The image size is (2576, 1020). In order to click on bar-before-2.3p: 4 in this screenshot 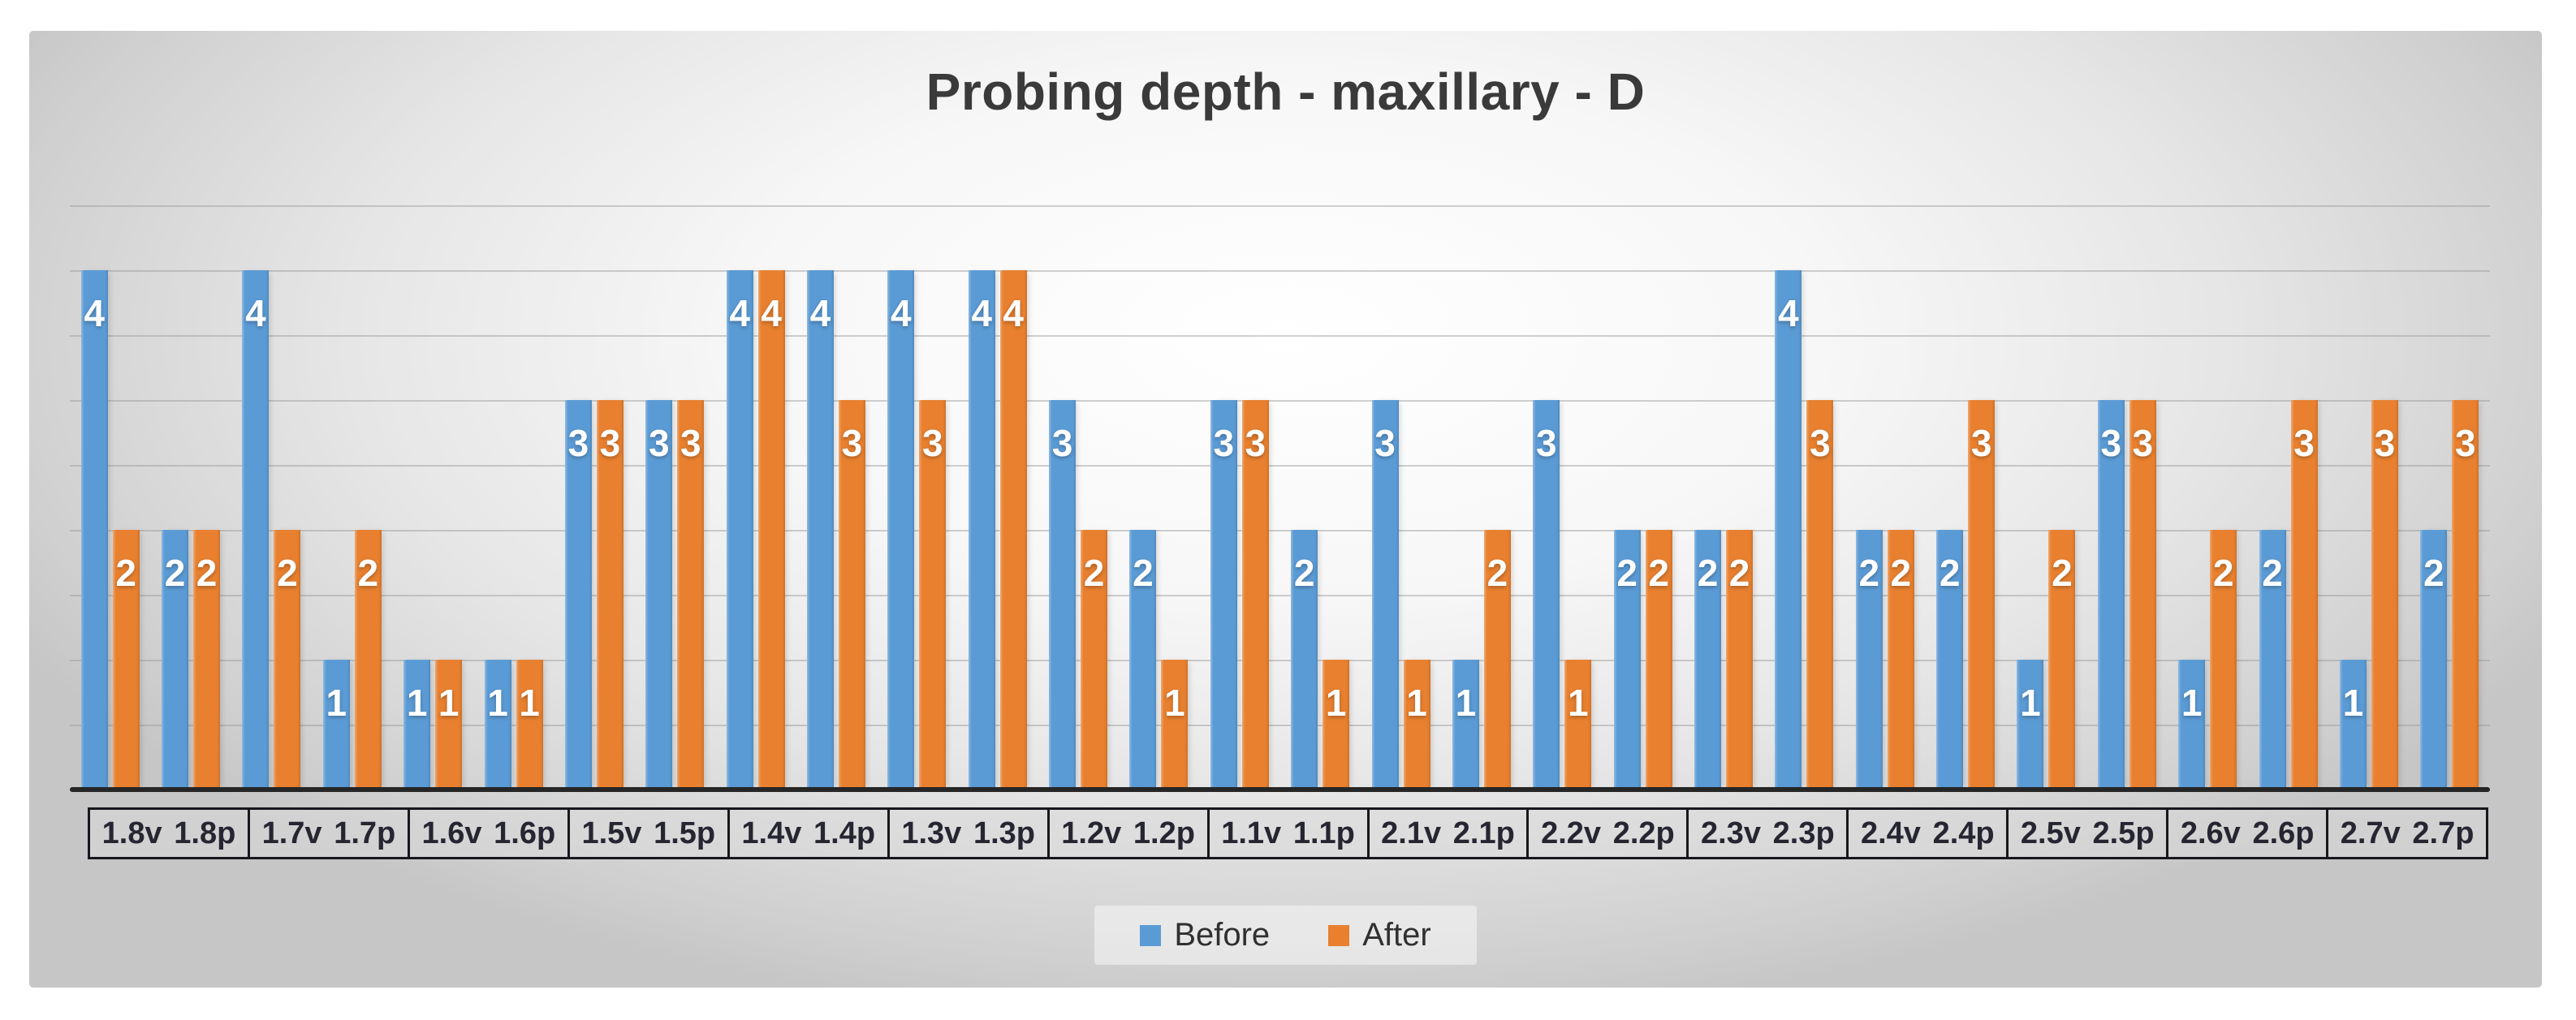, I will do `click(1788, 530)`.